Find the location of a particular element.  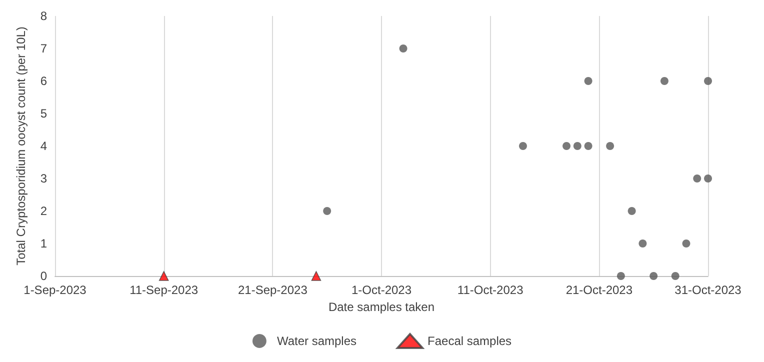

legend-label: Faecal samples is located at coordinates (470, 341).